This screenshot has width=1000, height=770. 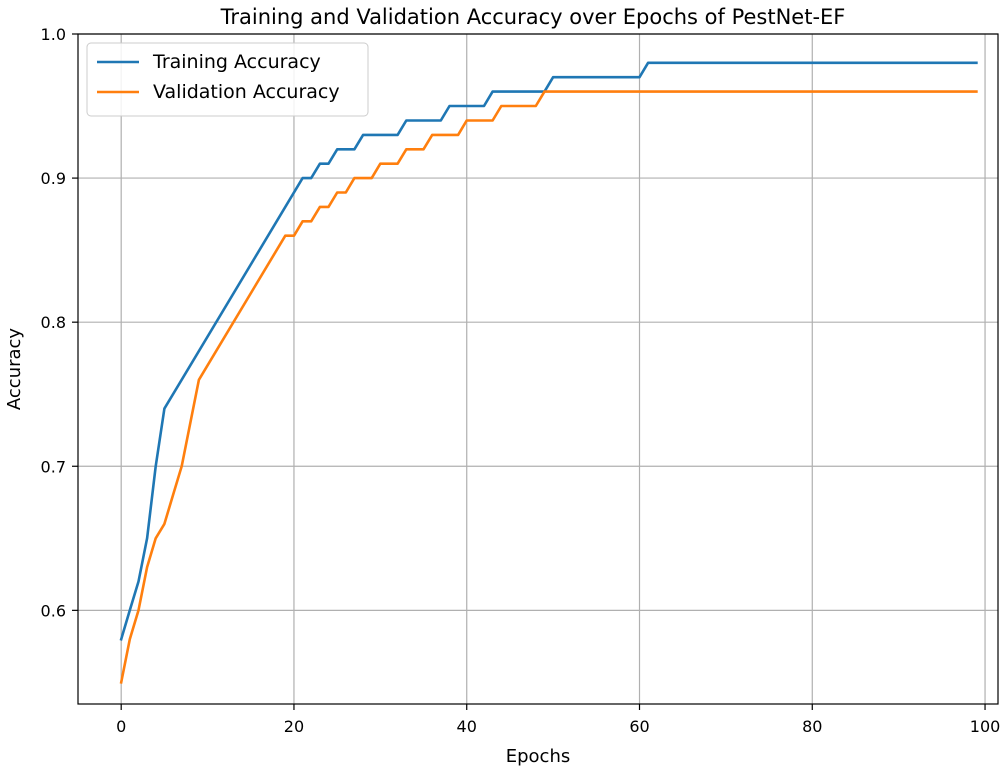 What do you see at coordinates (53, 322) in the screenshot?
I see `y-tick-label: 0.8` at bounding box center [53, 322].